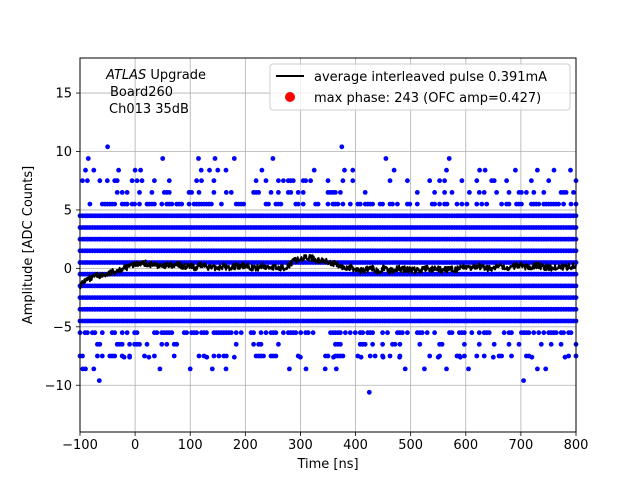 This screenshot has height=480, width=640. Describe the element at coordinates (63, 94) in the screenshot. I see `y-tick-label: 15` at that location.